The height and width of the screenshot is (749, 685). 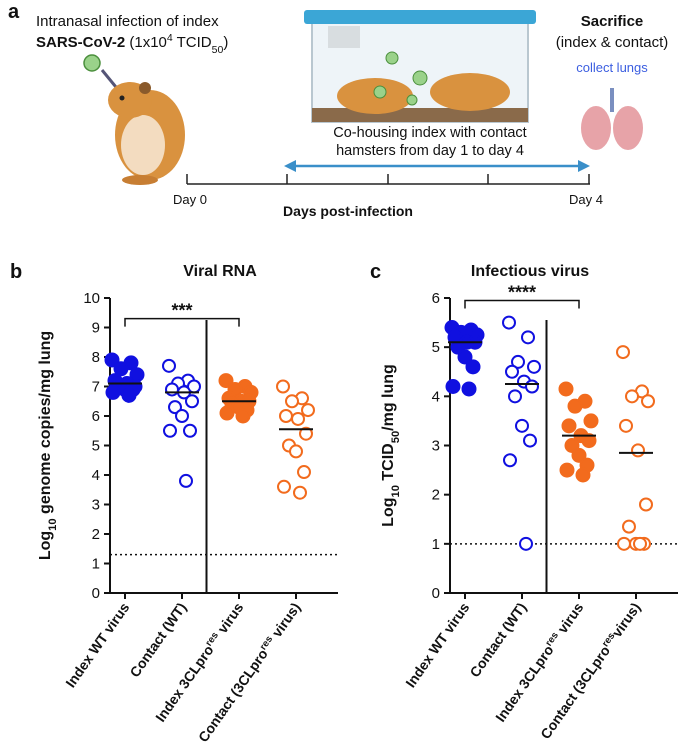 I want to click on text-segment: SARS-CoV-2, so click(x=80, y=42).